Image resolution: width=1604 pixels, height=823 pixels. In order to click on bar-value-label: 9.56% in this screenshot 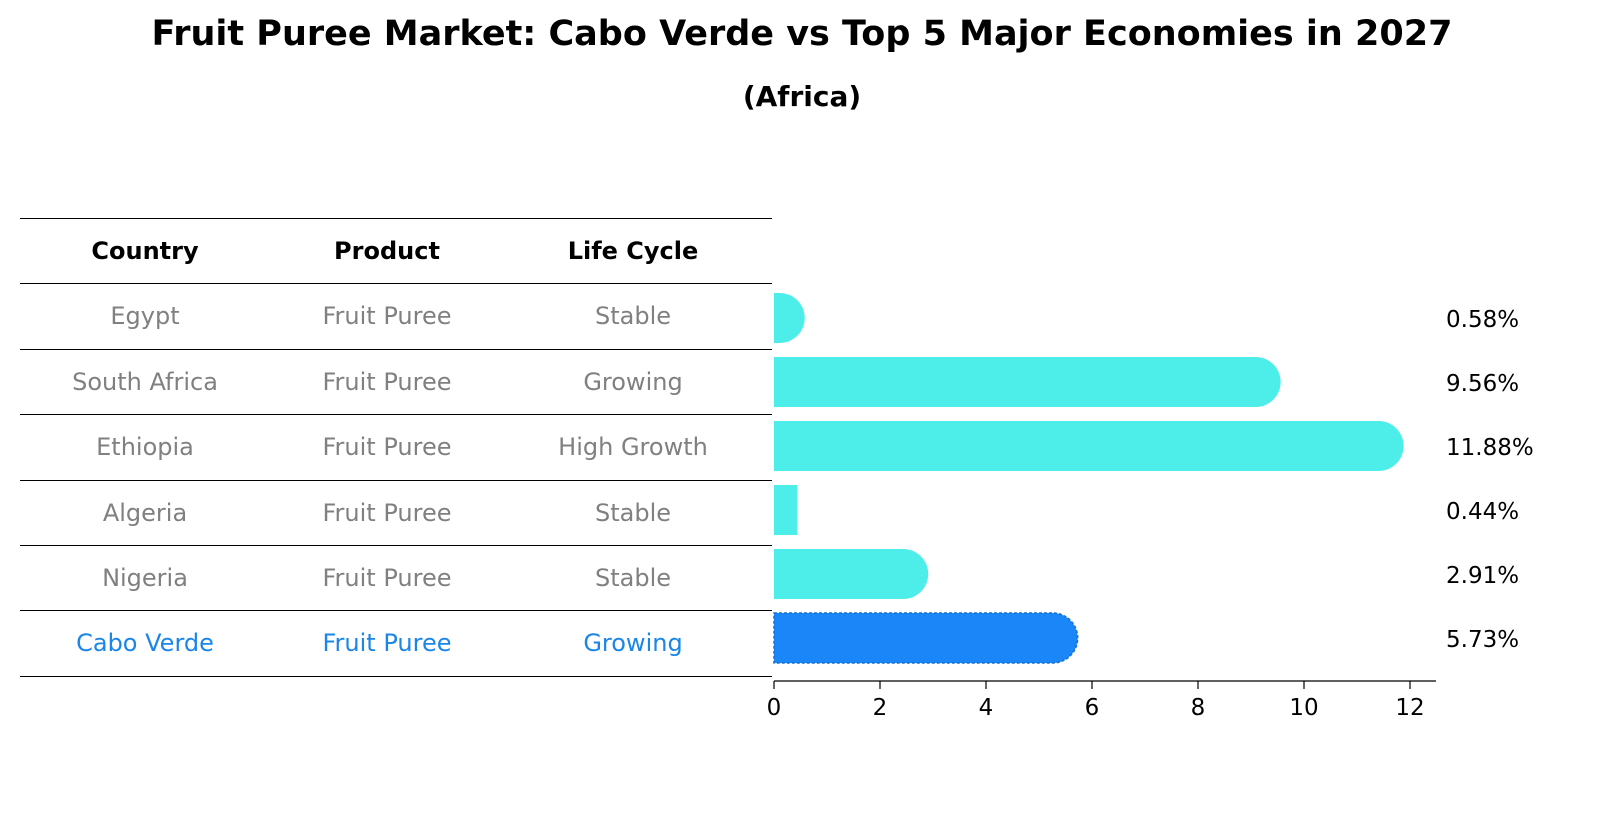, I will do `click(1482, 384)`.